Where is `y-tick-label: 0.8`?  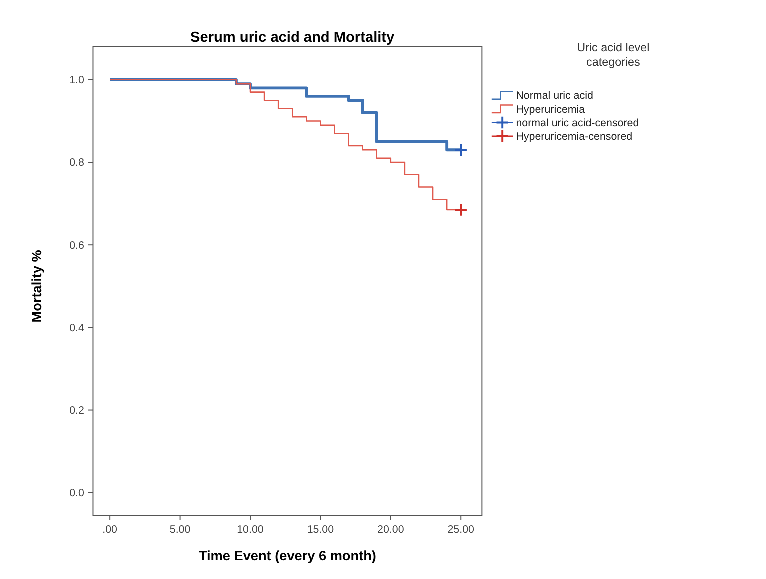
y-tick-label: 0.8 is located at coordinates (77, 163).